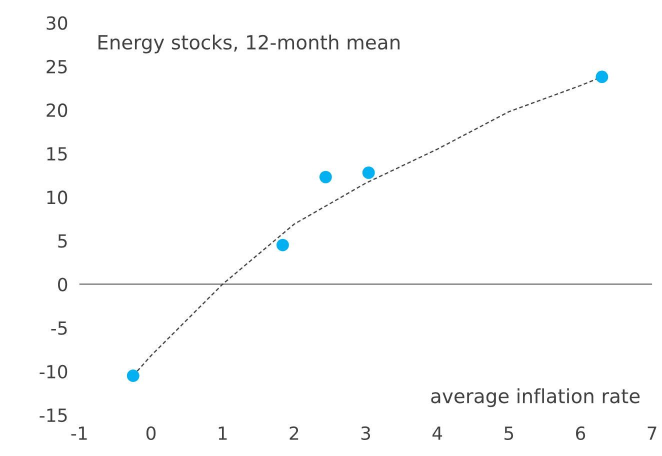 The image size is (662, 456). Describe the element at coordinates (365, 433) in the screenshot. I see `x-tick-label: 3` at that location.